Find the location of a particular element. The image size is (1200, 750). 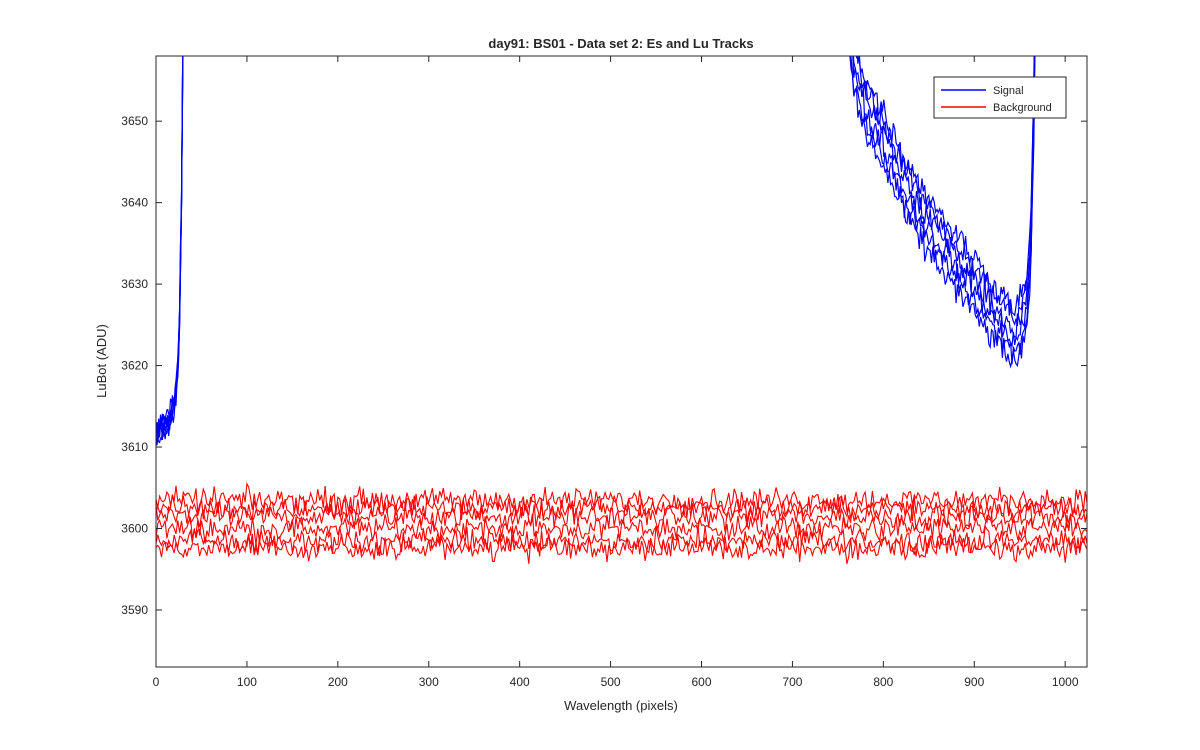

y-tick-label: 3640 is located at coordinates (134, 203).